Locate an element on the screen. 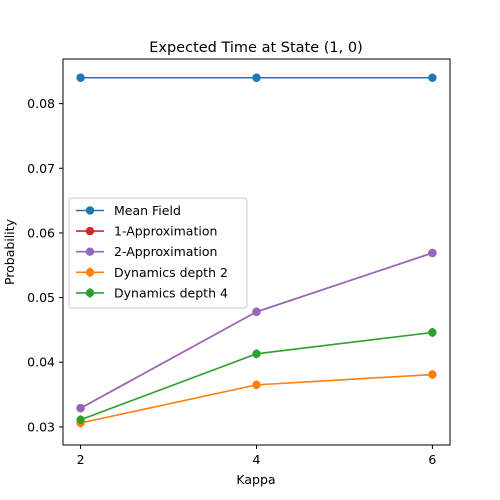 This screenshot has width=500, height=500. series-mean-field is located at coordinates (256, 77).